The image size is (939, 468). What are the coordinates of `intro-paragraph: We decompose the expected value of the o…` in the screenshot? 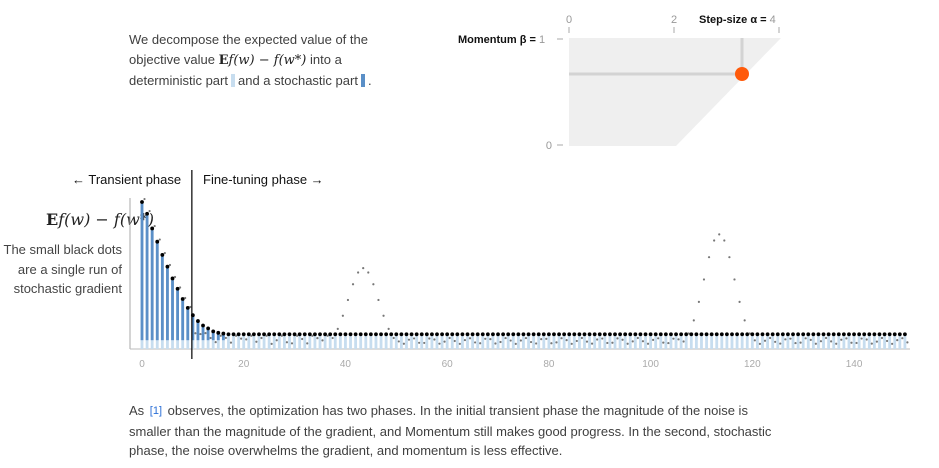 It's located at (250, 60).